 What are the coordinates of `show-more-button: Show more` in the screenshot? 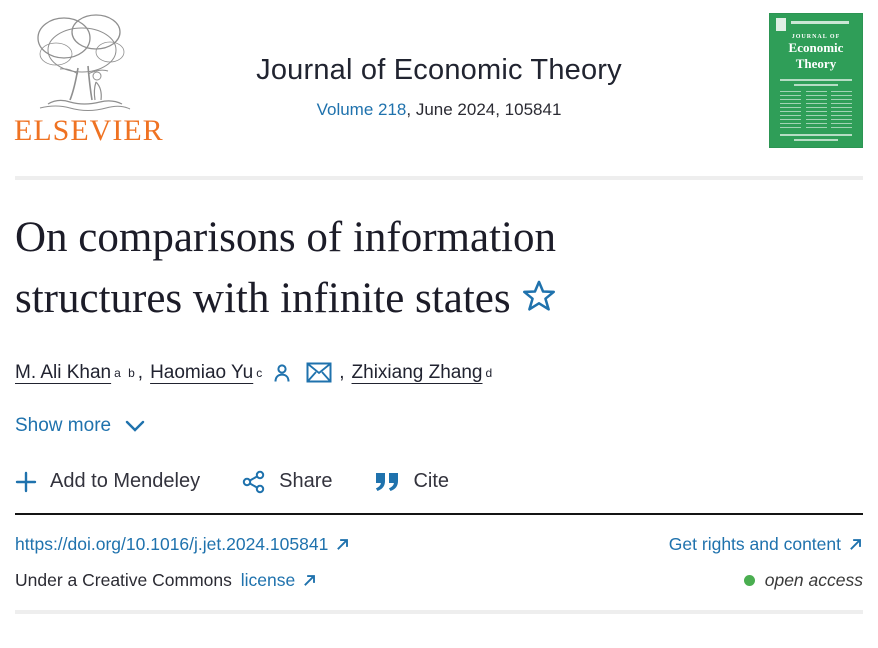 It's located at (80, 426).